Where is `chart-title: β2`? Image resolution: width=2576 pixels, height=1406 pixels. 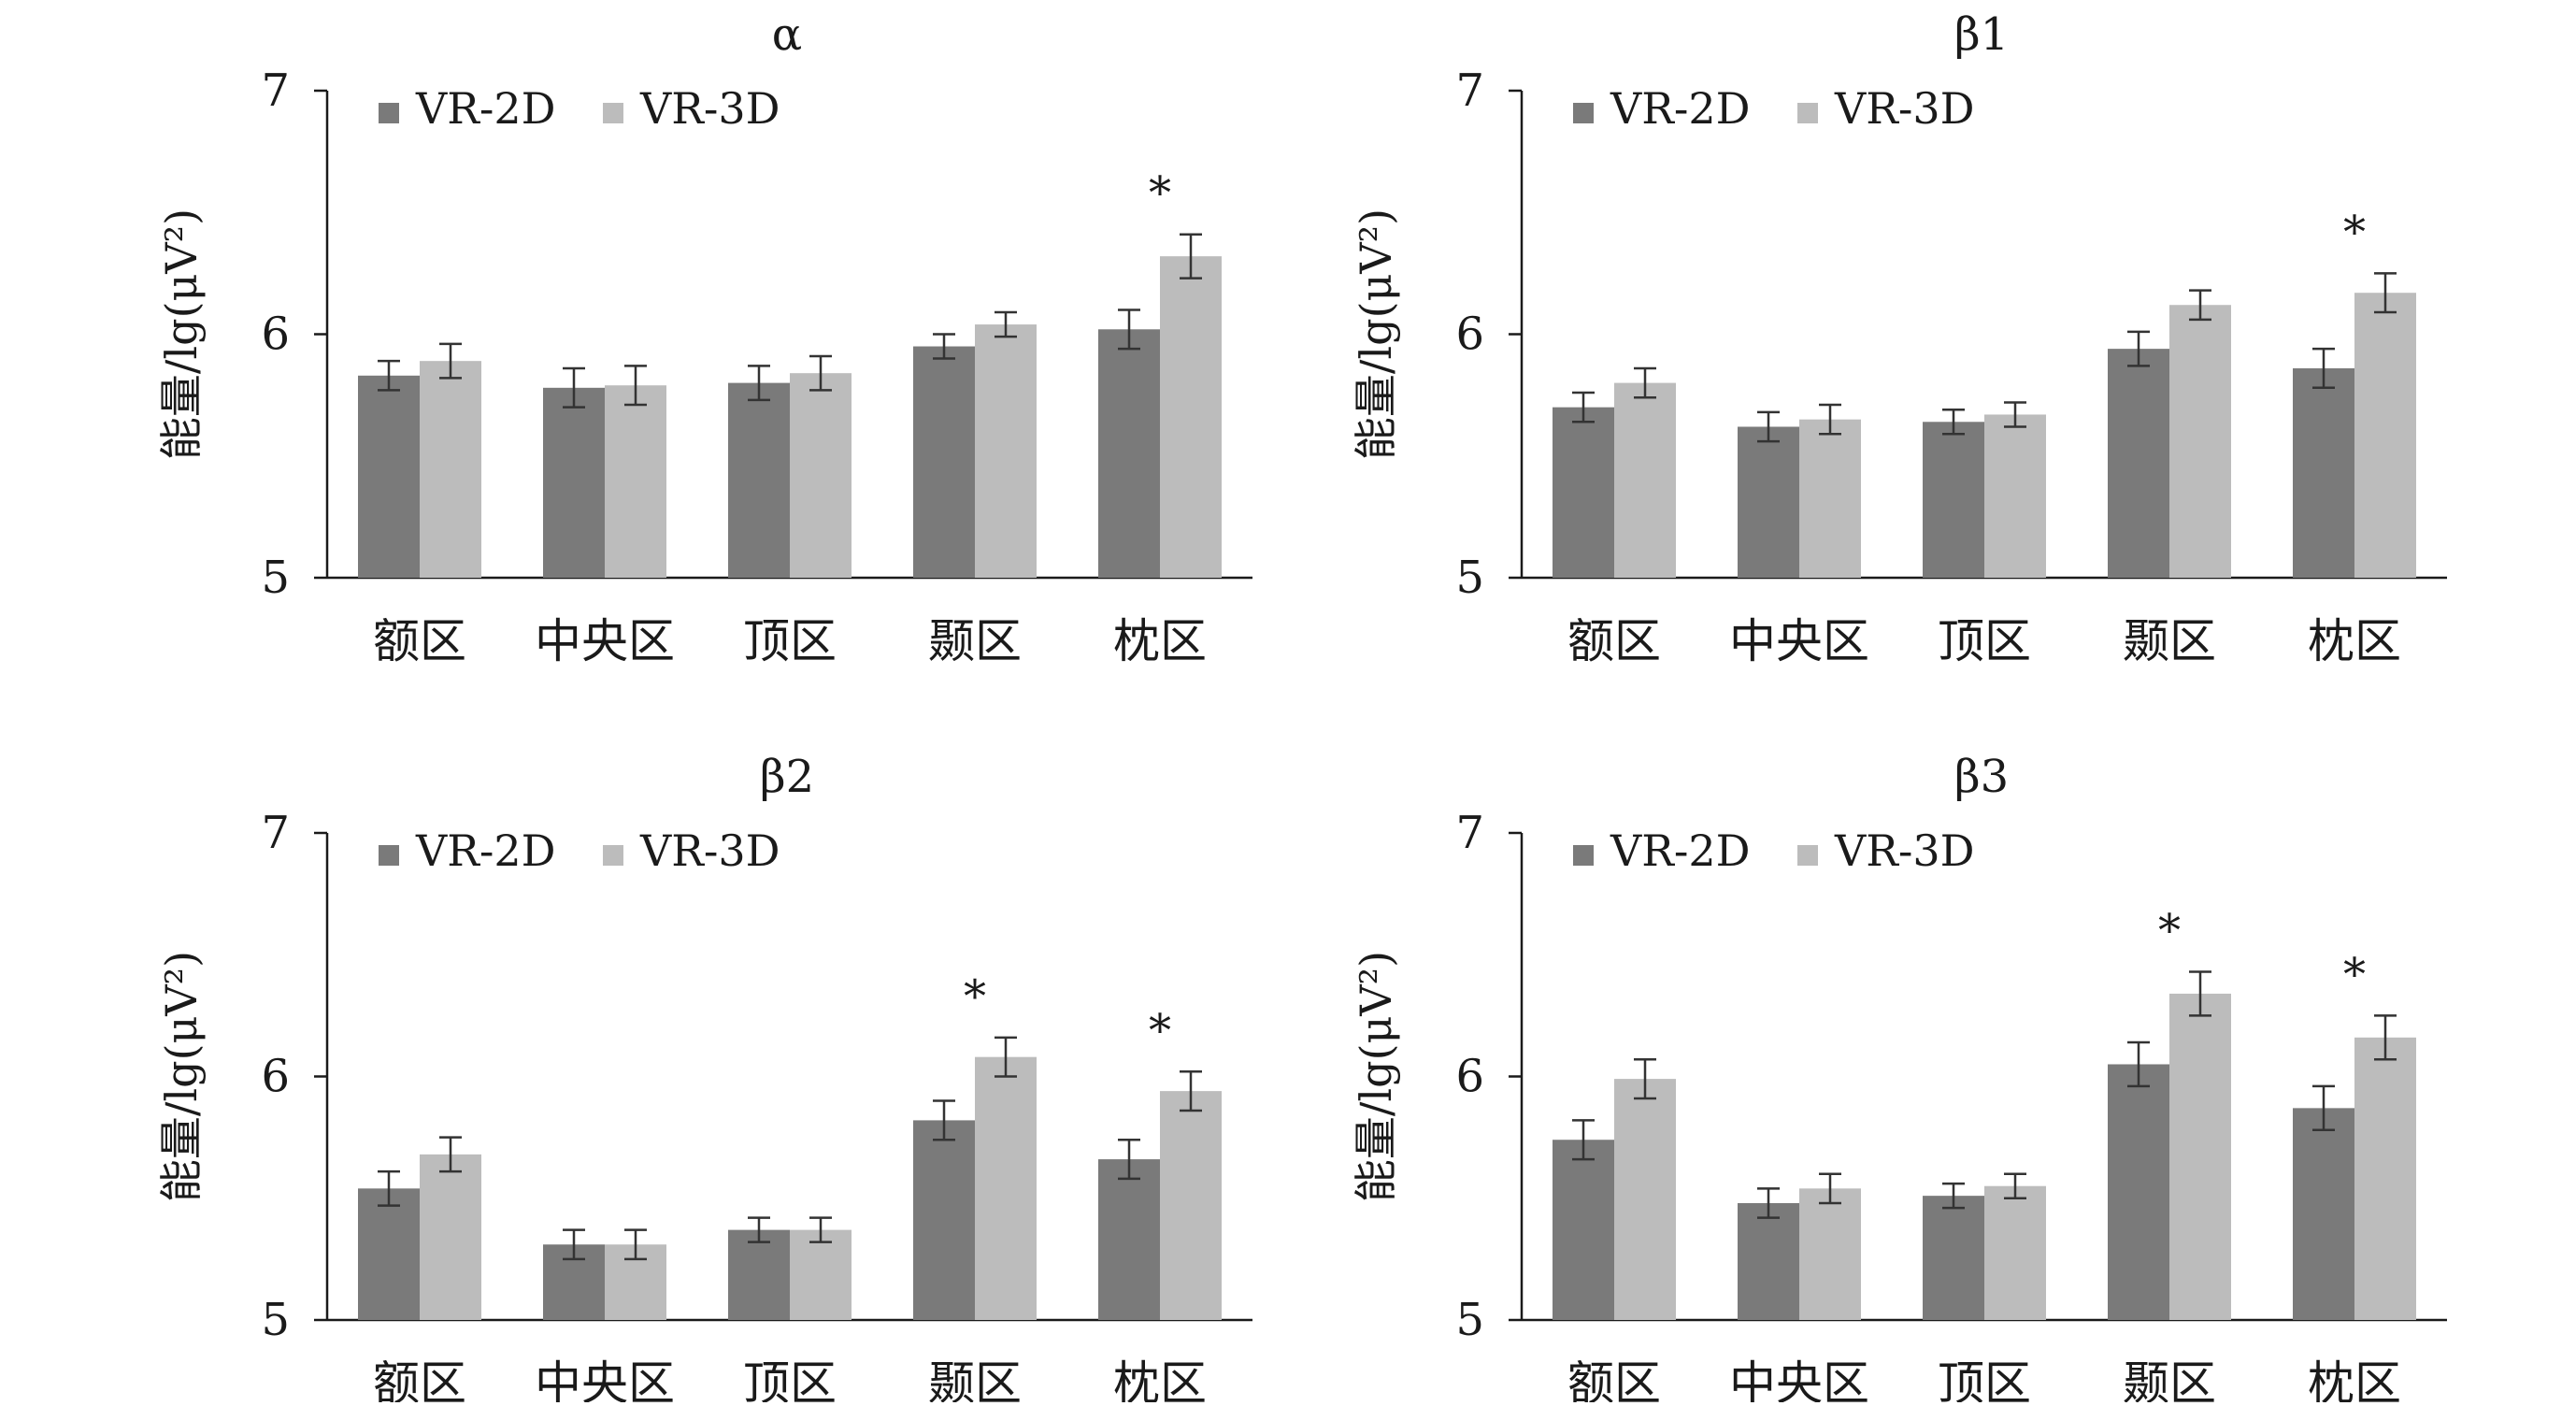
chart-title: β2 is located at coordinates (787, 777).